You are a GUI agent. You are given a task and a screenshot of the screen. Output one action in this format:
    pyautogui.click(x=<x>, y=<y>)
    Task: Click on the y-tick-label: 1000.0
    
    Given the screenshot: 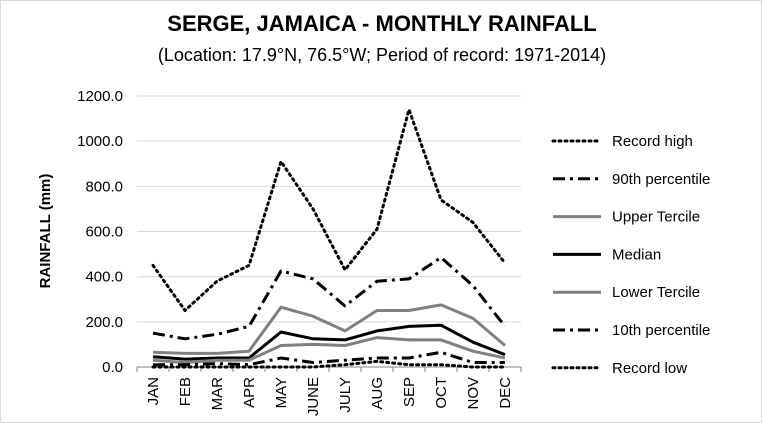 What is the action you would take?
    pyautogui.click(x=100, y=141)
    